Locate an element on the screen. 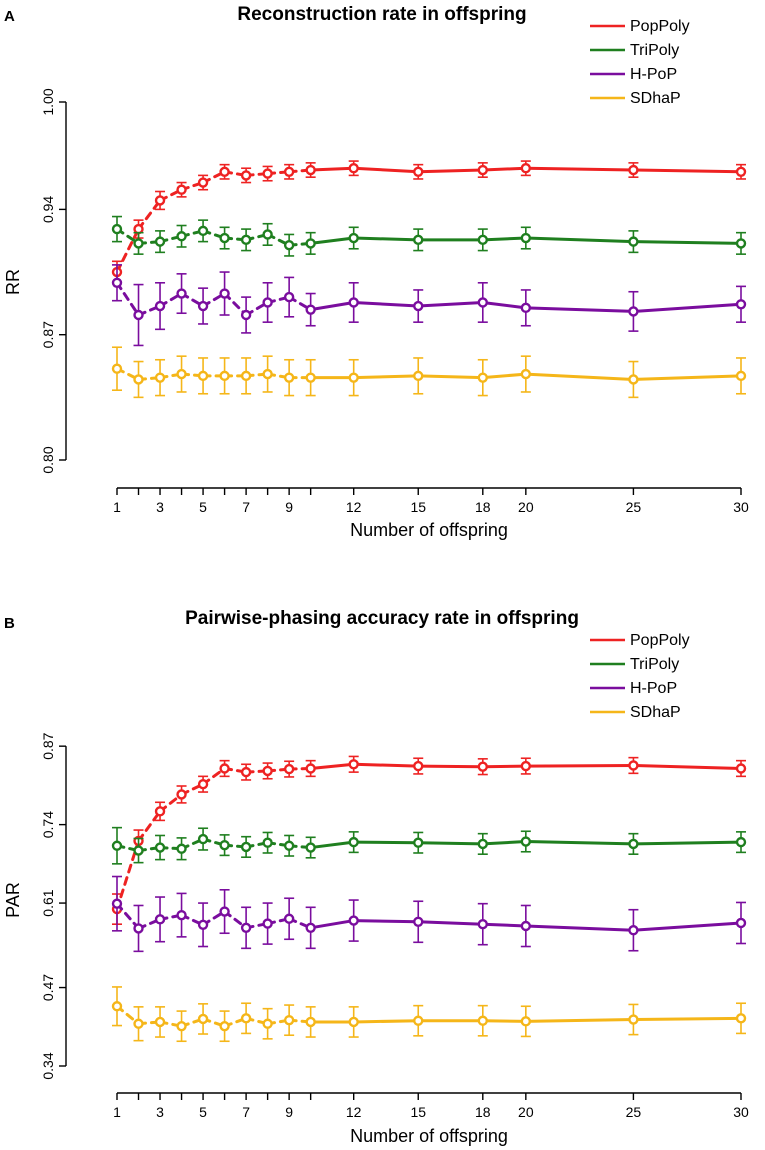  legend-entry: SDhaP is located at coordinates (635, 712).